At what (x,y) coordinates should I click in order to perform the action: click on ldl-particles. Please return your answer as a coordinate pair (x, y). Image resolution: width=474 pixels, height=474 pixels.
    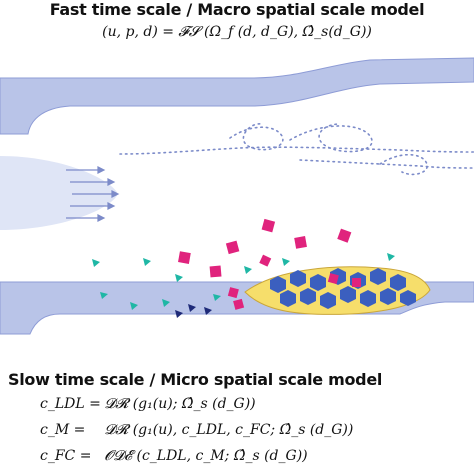
    Looking at the image, I should click on (265, 248).